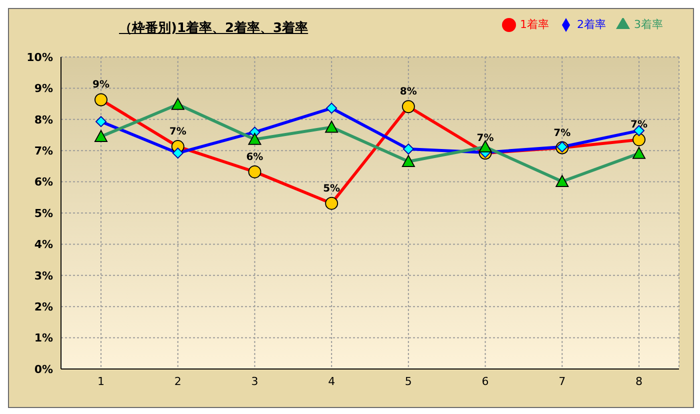  I want to click on y-tick-label: 4%, so click(43, 245).